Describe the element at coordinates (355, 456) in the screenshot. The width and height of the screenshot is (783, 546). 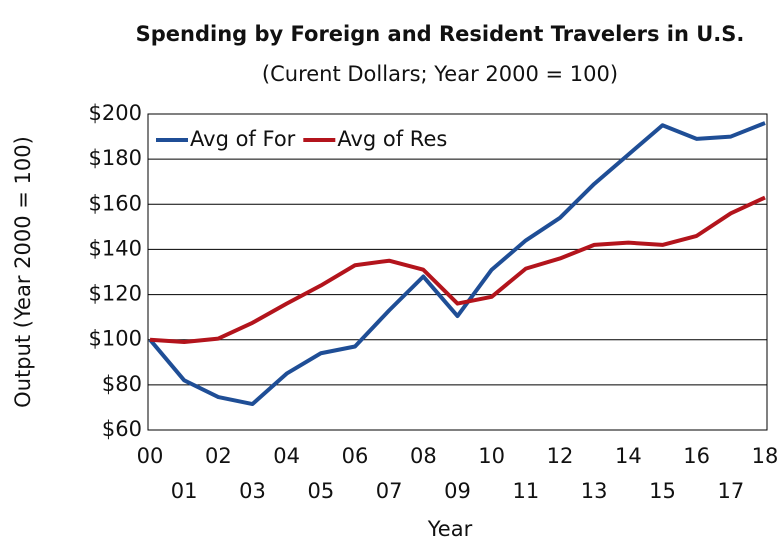
I see `x-tick-label: 06` at that location.